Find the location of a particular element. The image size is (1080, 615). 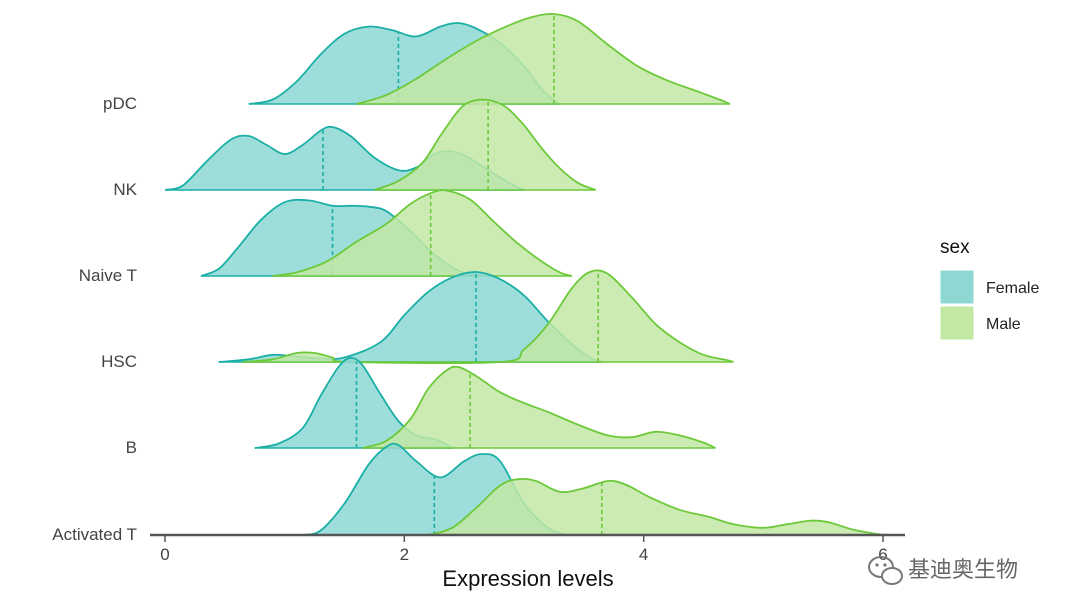

watermark-text: 基迪奥生物 is located at coordinates (963, 570).